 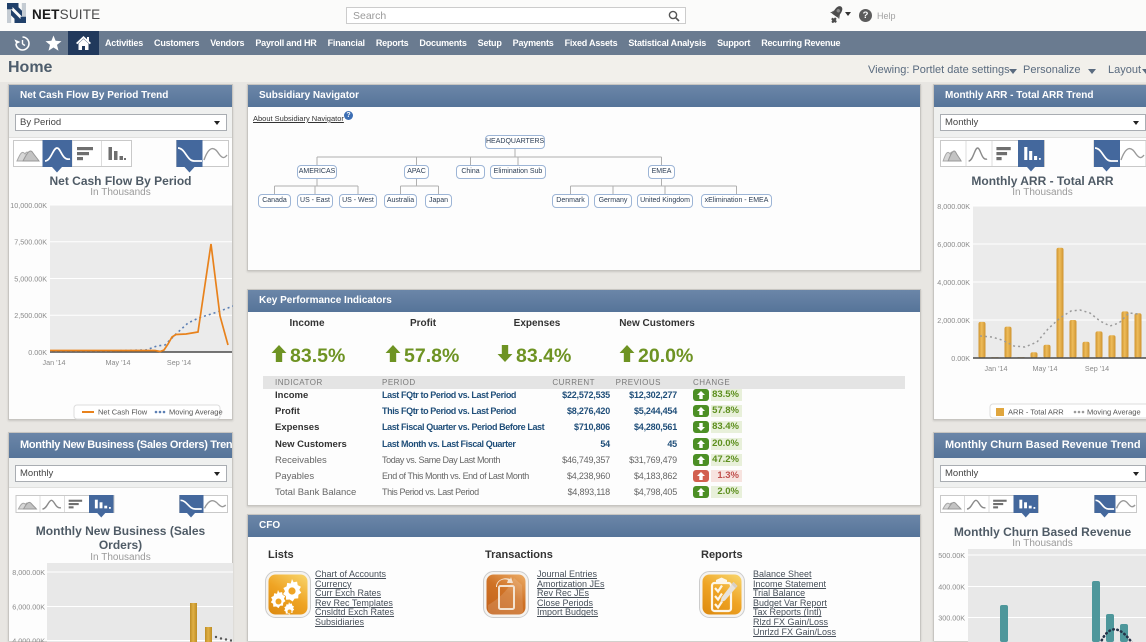 I want to click on svg-text: Net Cash Flow, so click(x=123, y=412).